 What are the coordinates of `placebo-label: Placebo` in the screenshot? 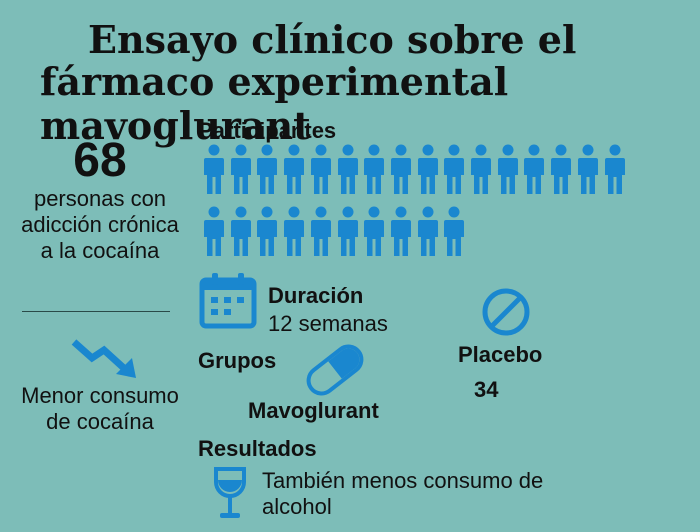 It's located at (500, 354).